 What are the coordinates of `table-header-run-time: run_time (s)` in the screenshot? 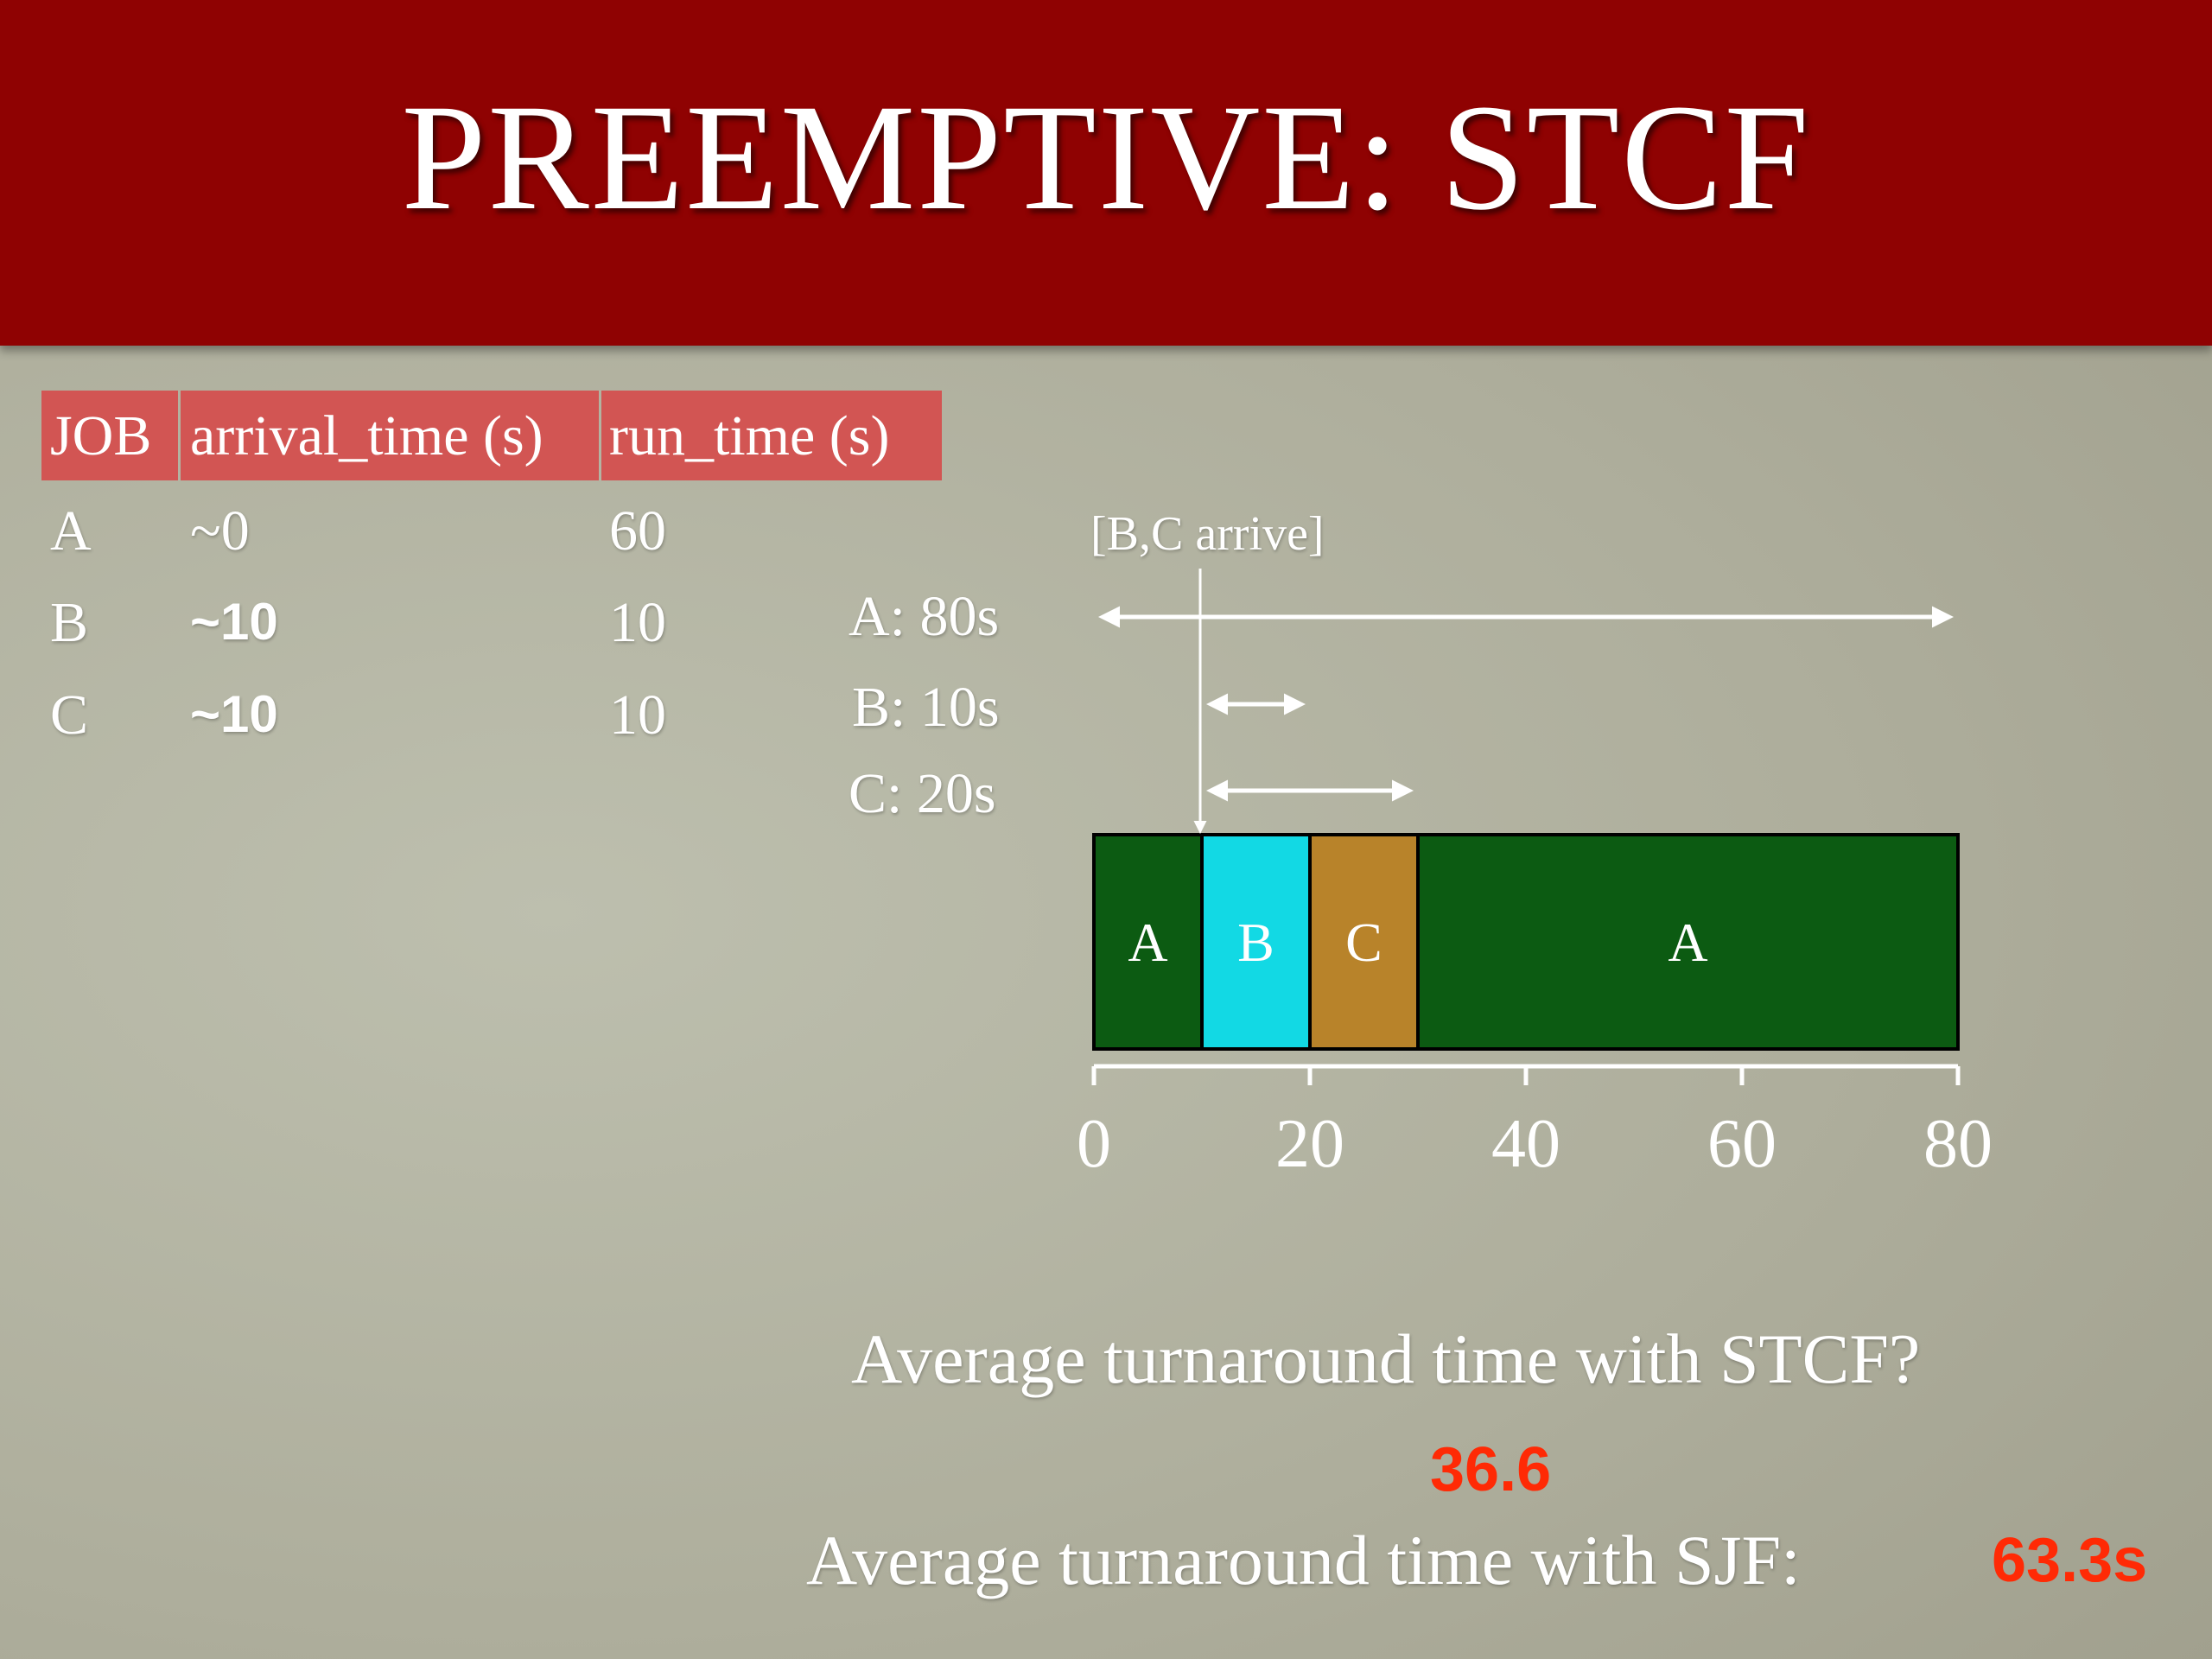 It's located at (749, 435).